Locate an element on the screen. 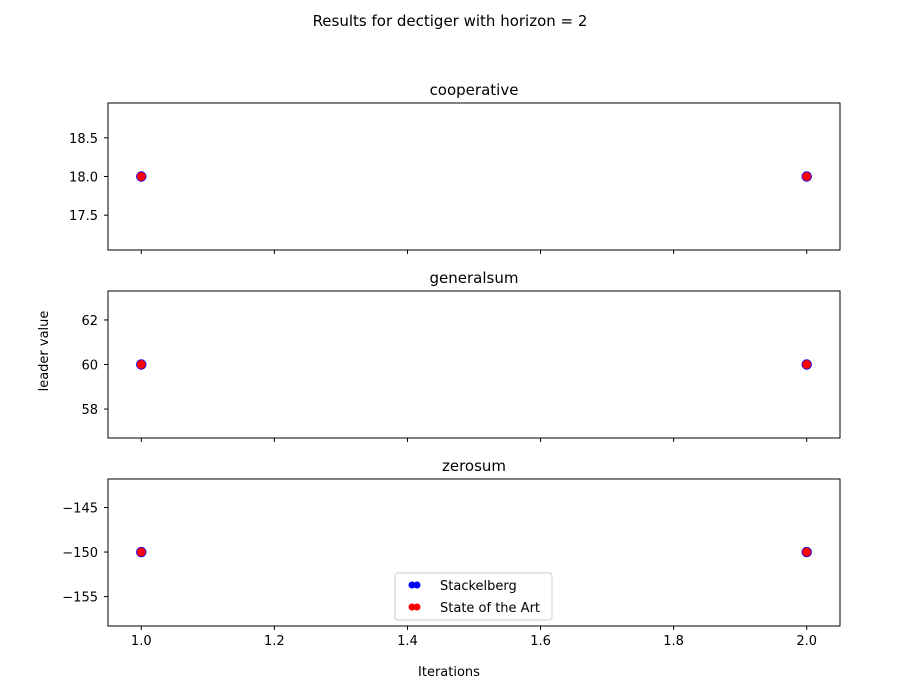  subplot-title: generalsum is located at coordinates (474, 278).